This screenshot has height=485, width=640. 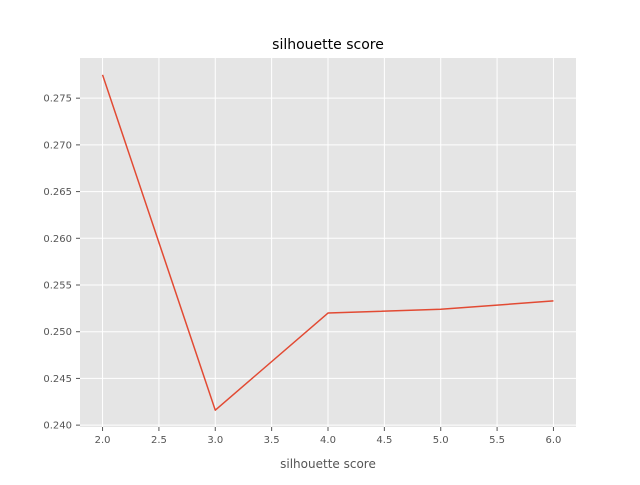 I want to click on x-tick-label: 2.0, so click(x=103, y=440).